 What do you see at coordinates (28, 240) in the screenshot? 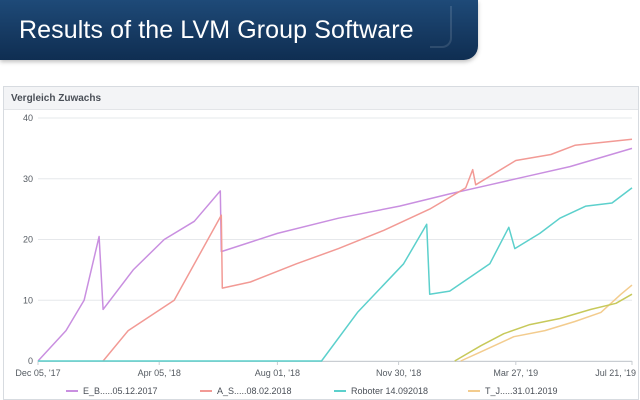
I see `y-tick-label: 20` at bounding box center [28, 240].